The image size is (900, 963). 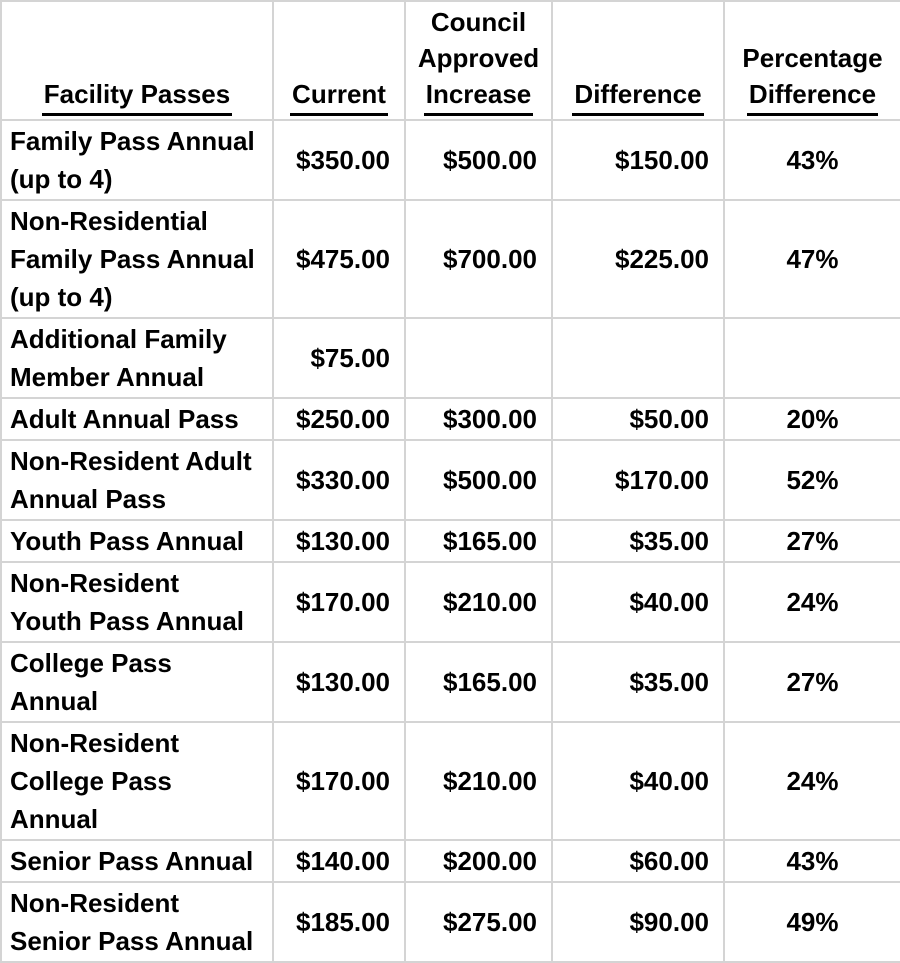 I want to click on facility-name-cell: Non-Resident Adult Annual Pass, so click(x=137, y=480).